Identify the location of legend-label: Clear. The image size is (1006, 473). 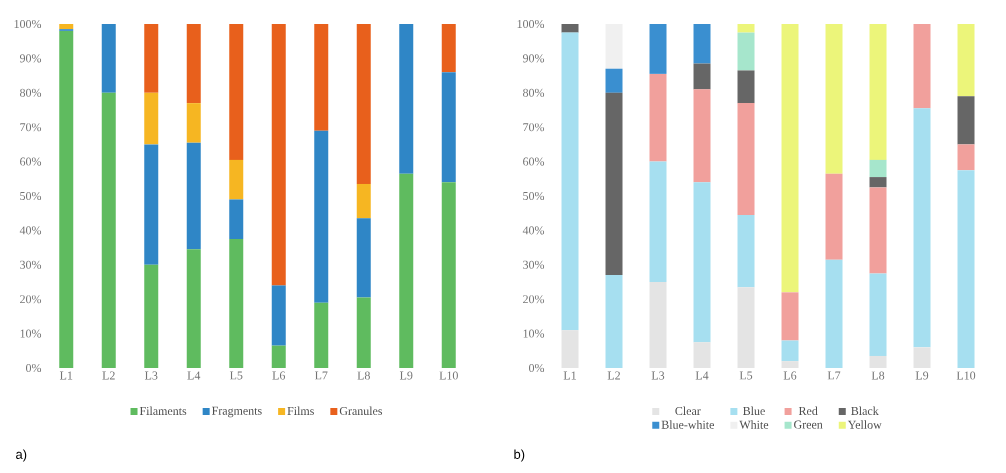
(688, 410).